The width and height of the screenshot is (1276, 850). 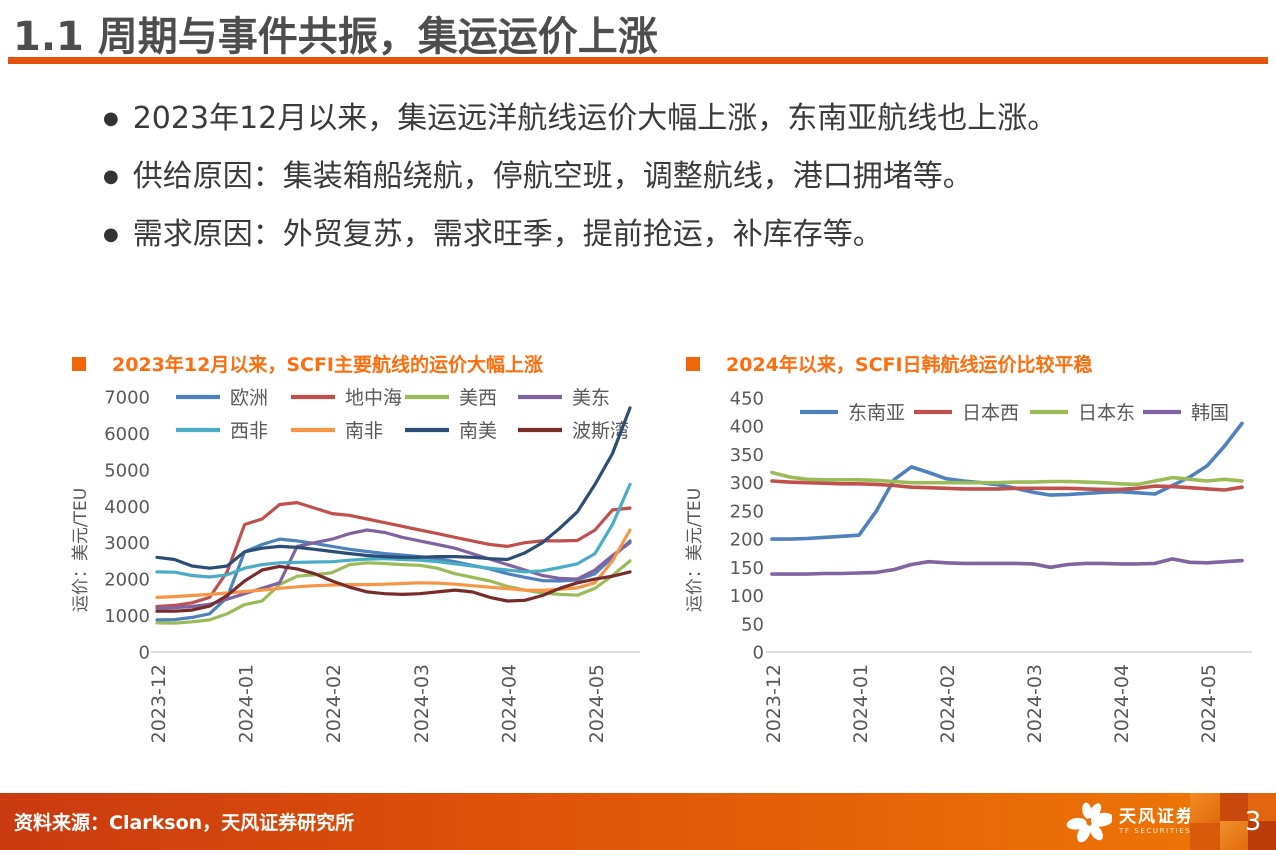 I want to click on logo-en: TF SECURITIES, so click(x=1155, y=831).